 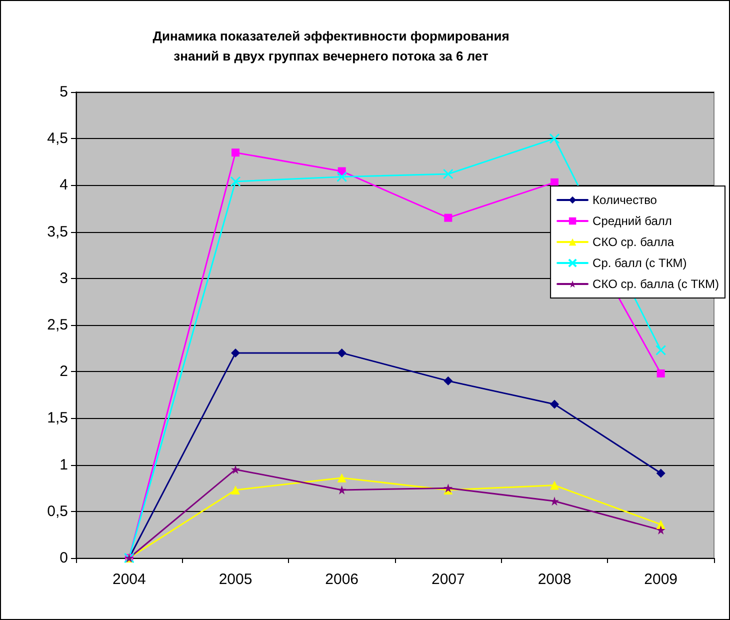 I want to click on x-tick-label: 2006, so click(x=342, y=579).